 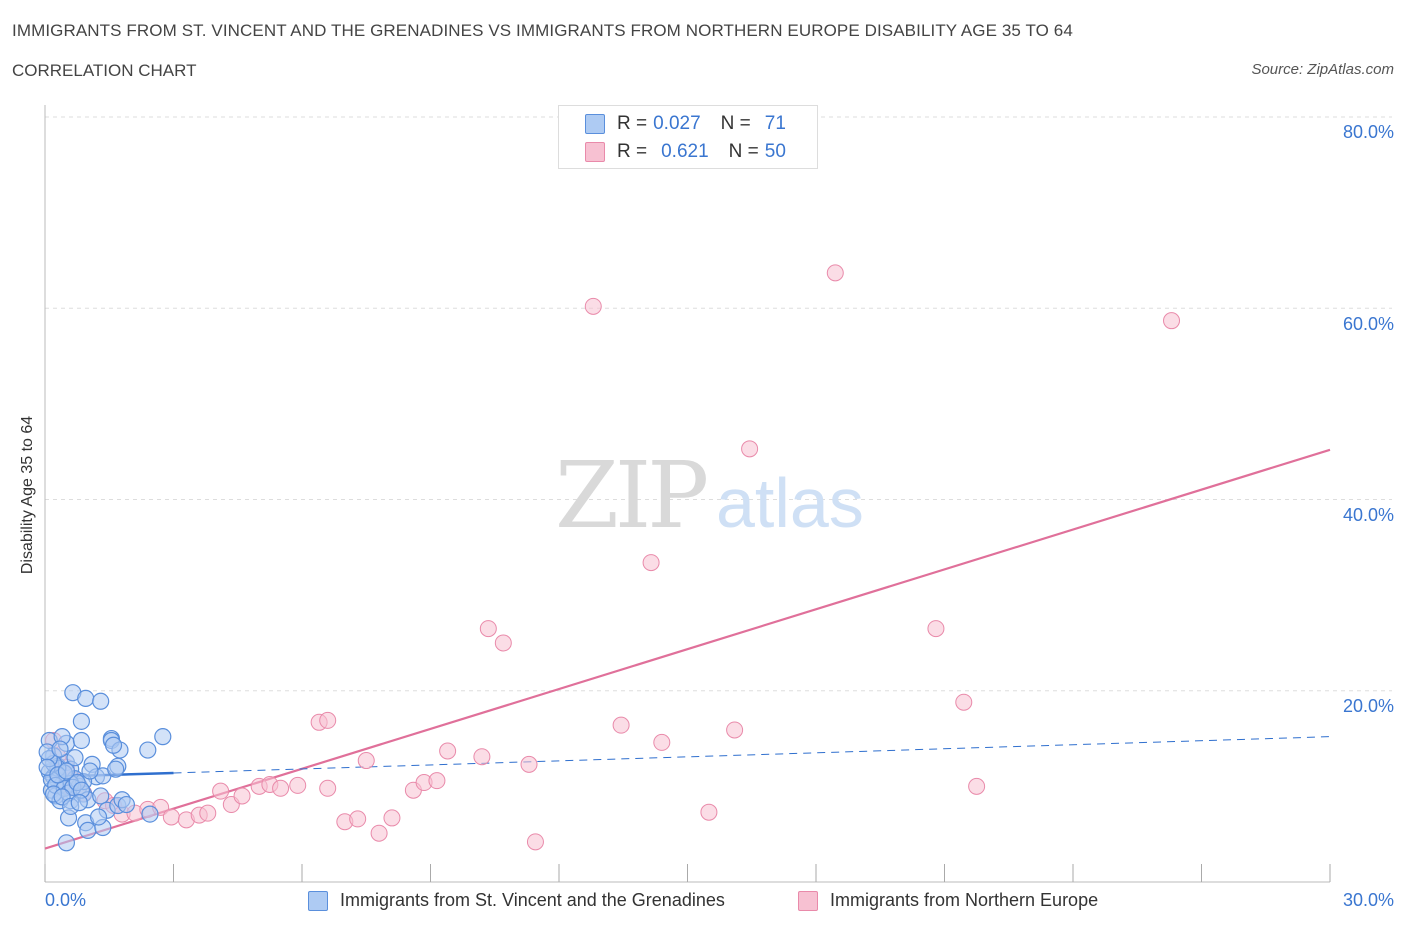 I want to click on source-label: Source: ZipAtlas.com, so click(x=1322, y=69).